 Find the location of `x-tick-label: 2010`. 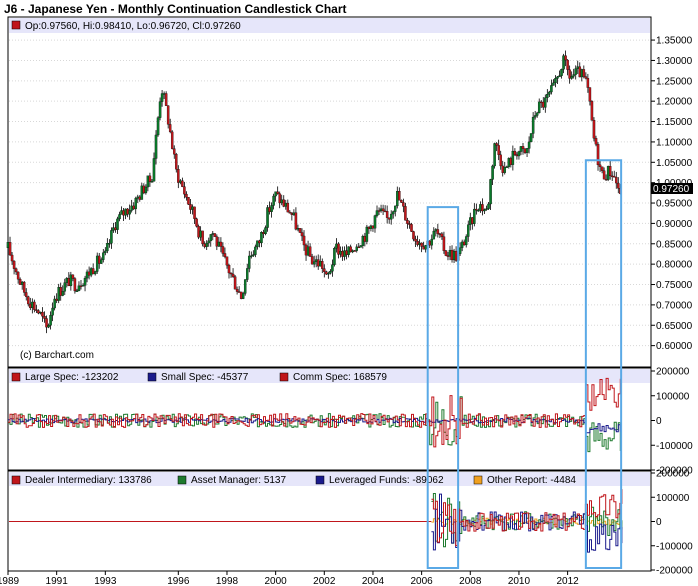

x-tick-label: 2010 is located at coordinates (519, 581).